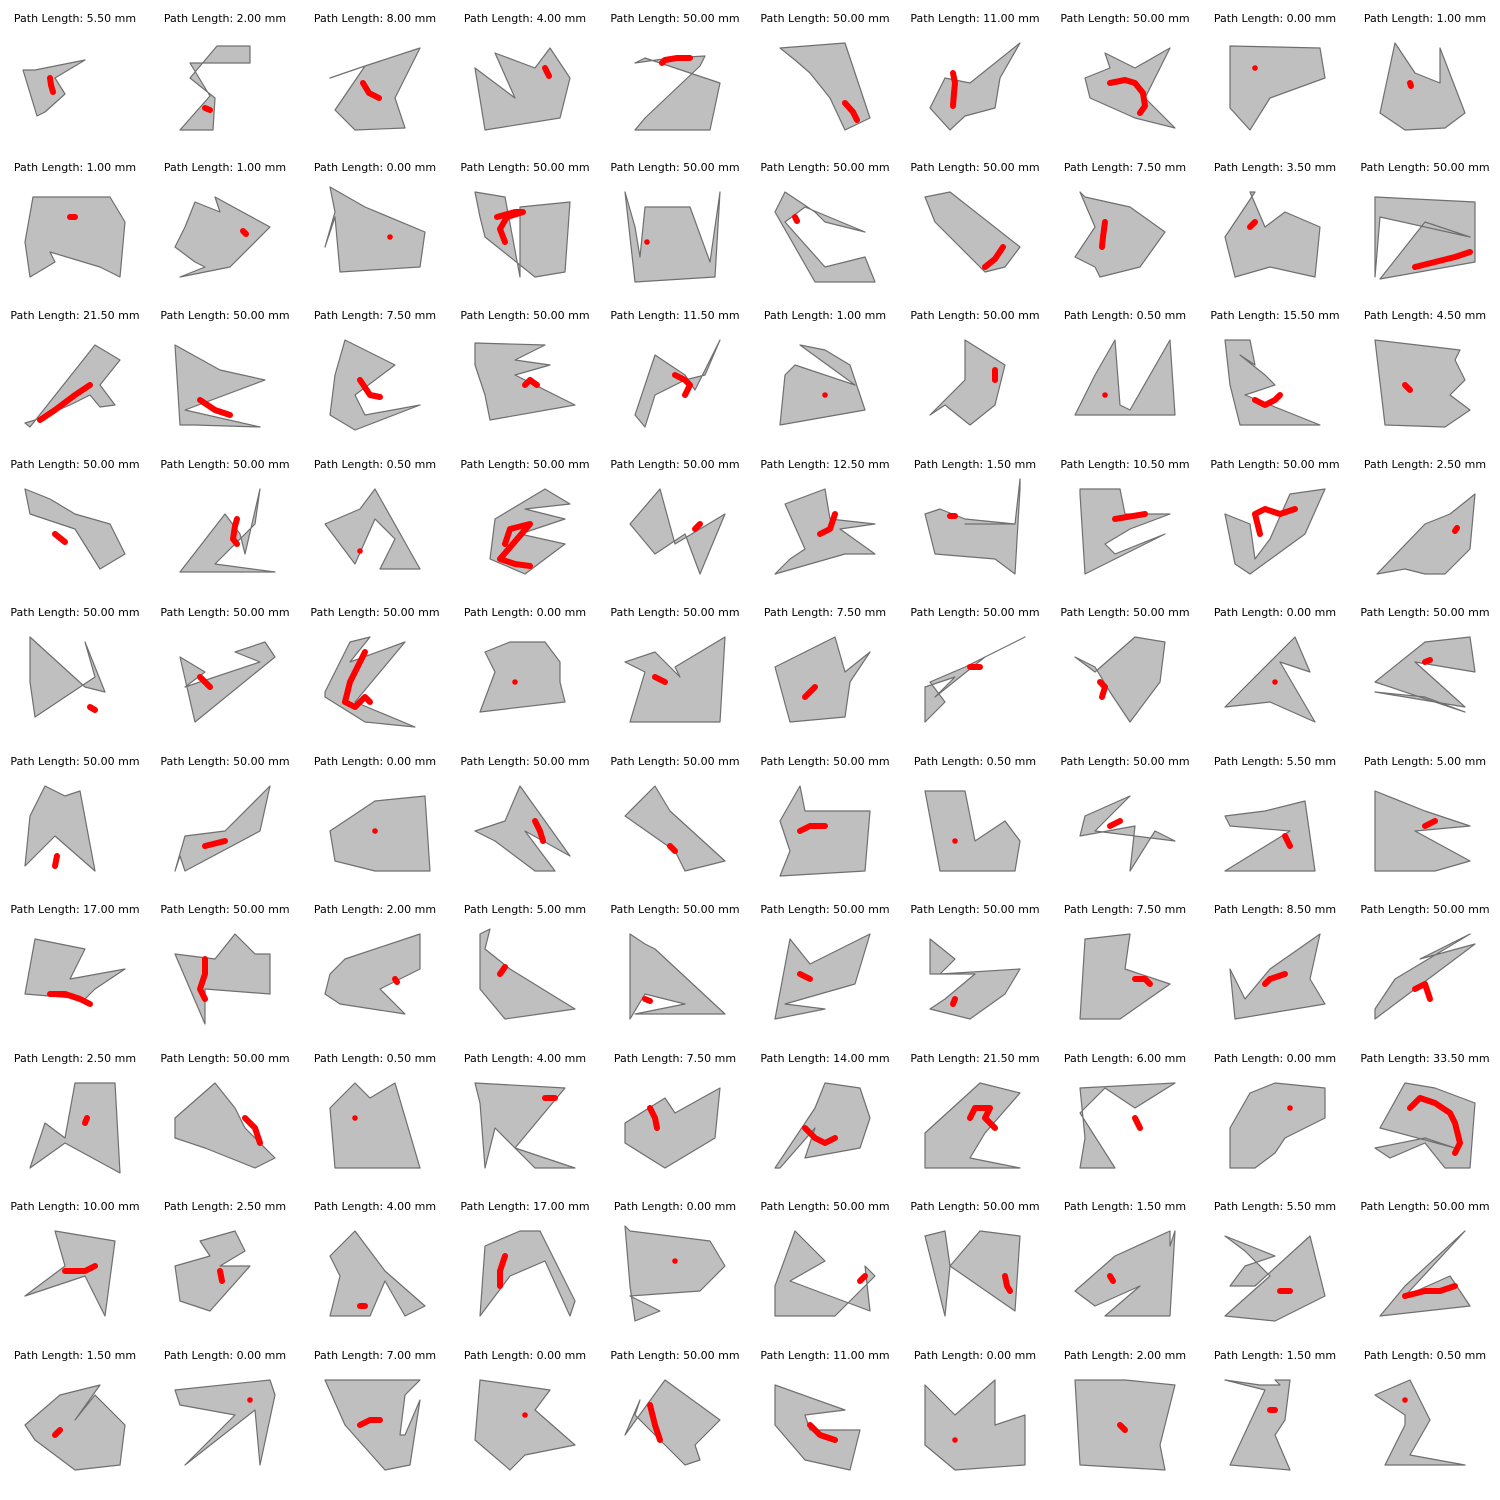  Describe the element at coordinates (975, 464) in the screenshot. I see `panel-title: Path Length: 1.50 mm` at that location.